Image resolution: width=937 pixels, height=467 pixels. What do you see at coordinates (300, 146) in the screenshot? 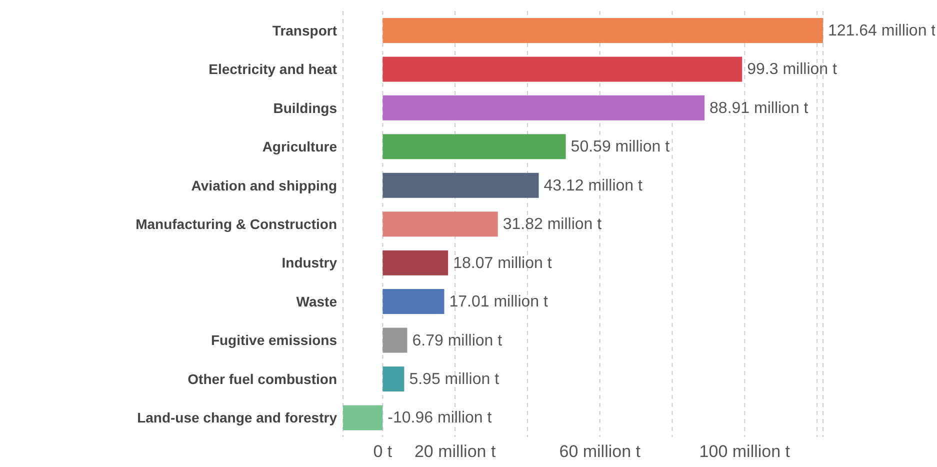
I see `y-tick-label: Agriculture` at bounding box center [300, 146].